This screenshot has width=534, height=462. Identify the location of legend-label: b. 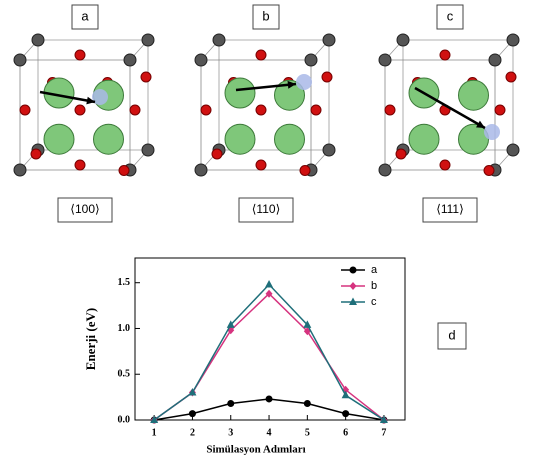
(374, 286).